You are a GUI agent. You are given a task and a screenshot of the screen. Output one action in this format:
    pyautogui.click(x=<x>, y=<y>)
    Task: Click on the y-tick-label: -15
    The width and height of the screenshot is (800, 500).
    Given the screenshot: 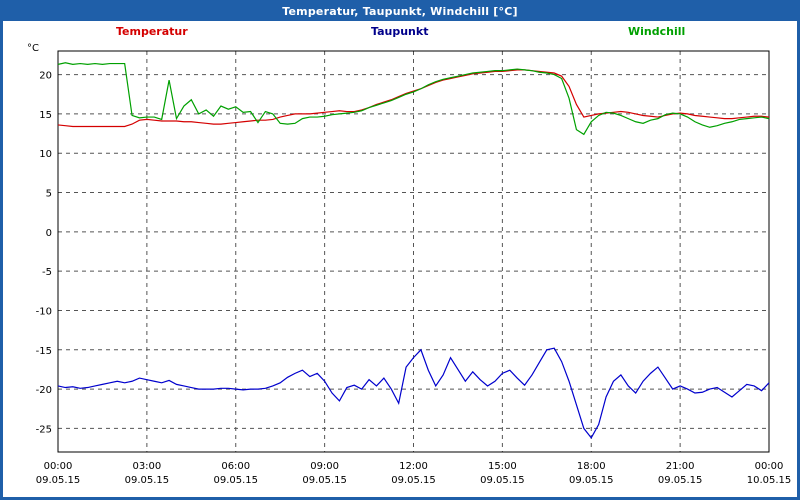 What is the action you would take?
    pyautogui.click(x=44, y=351)
    